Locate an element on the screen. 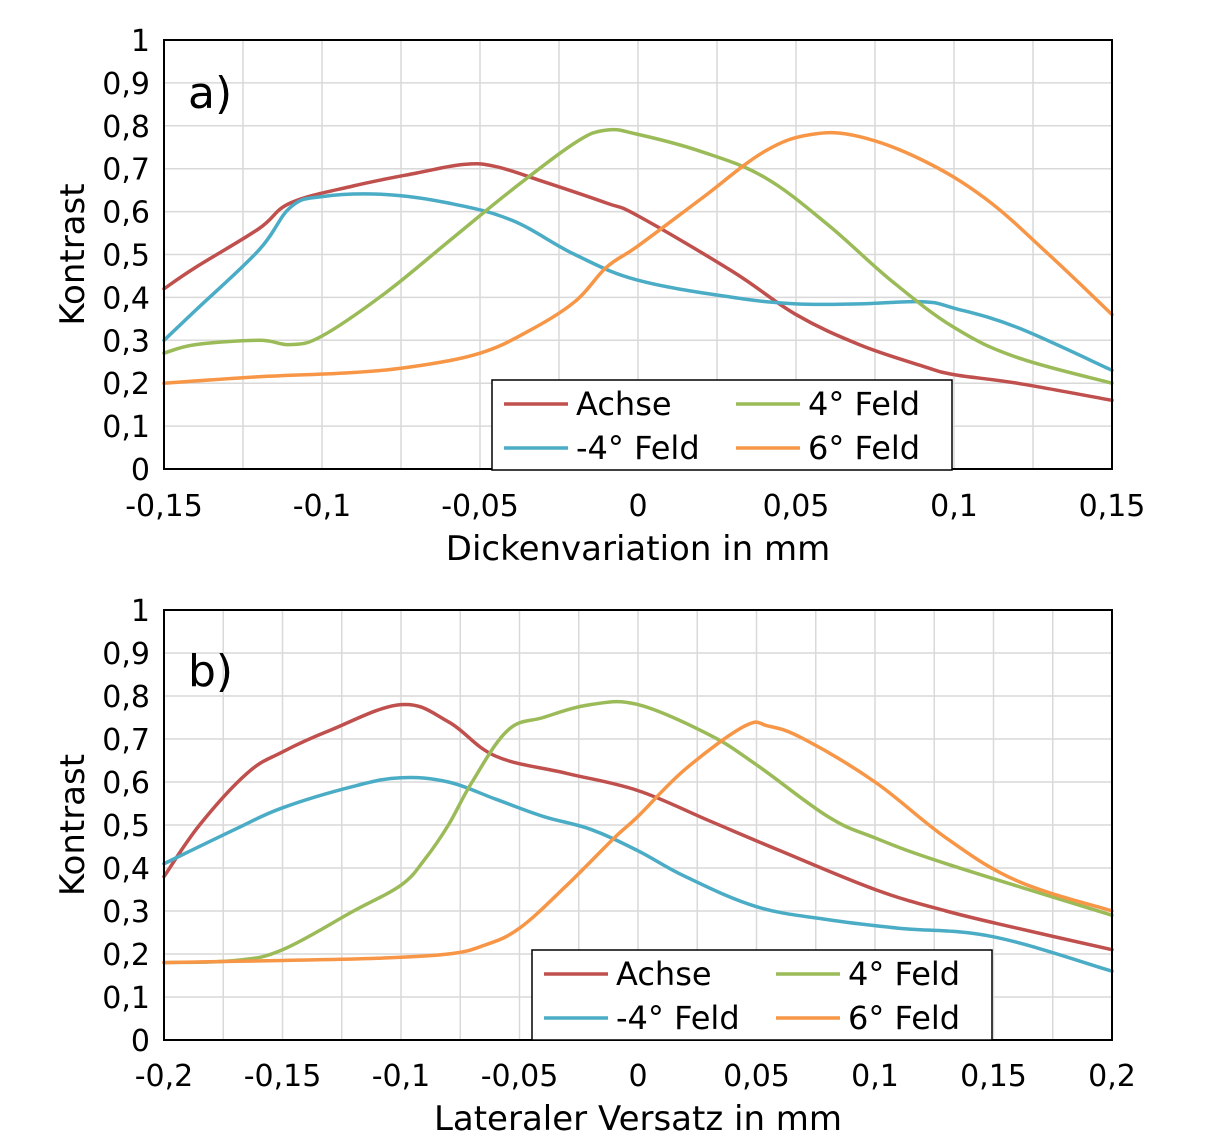 This screenshot has height=1139, width=1215. x-tick-label: 0,2 is located at coordinates (1112, 1076).